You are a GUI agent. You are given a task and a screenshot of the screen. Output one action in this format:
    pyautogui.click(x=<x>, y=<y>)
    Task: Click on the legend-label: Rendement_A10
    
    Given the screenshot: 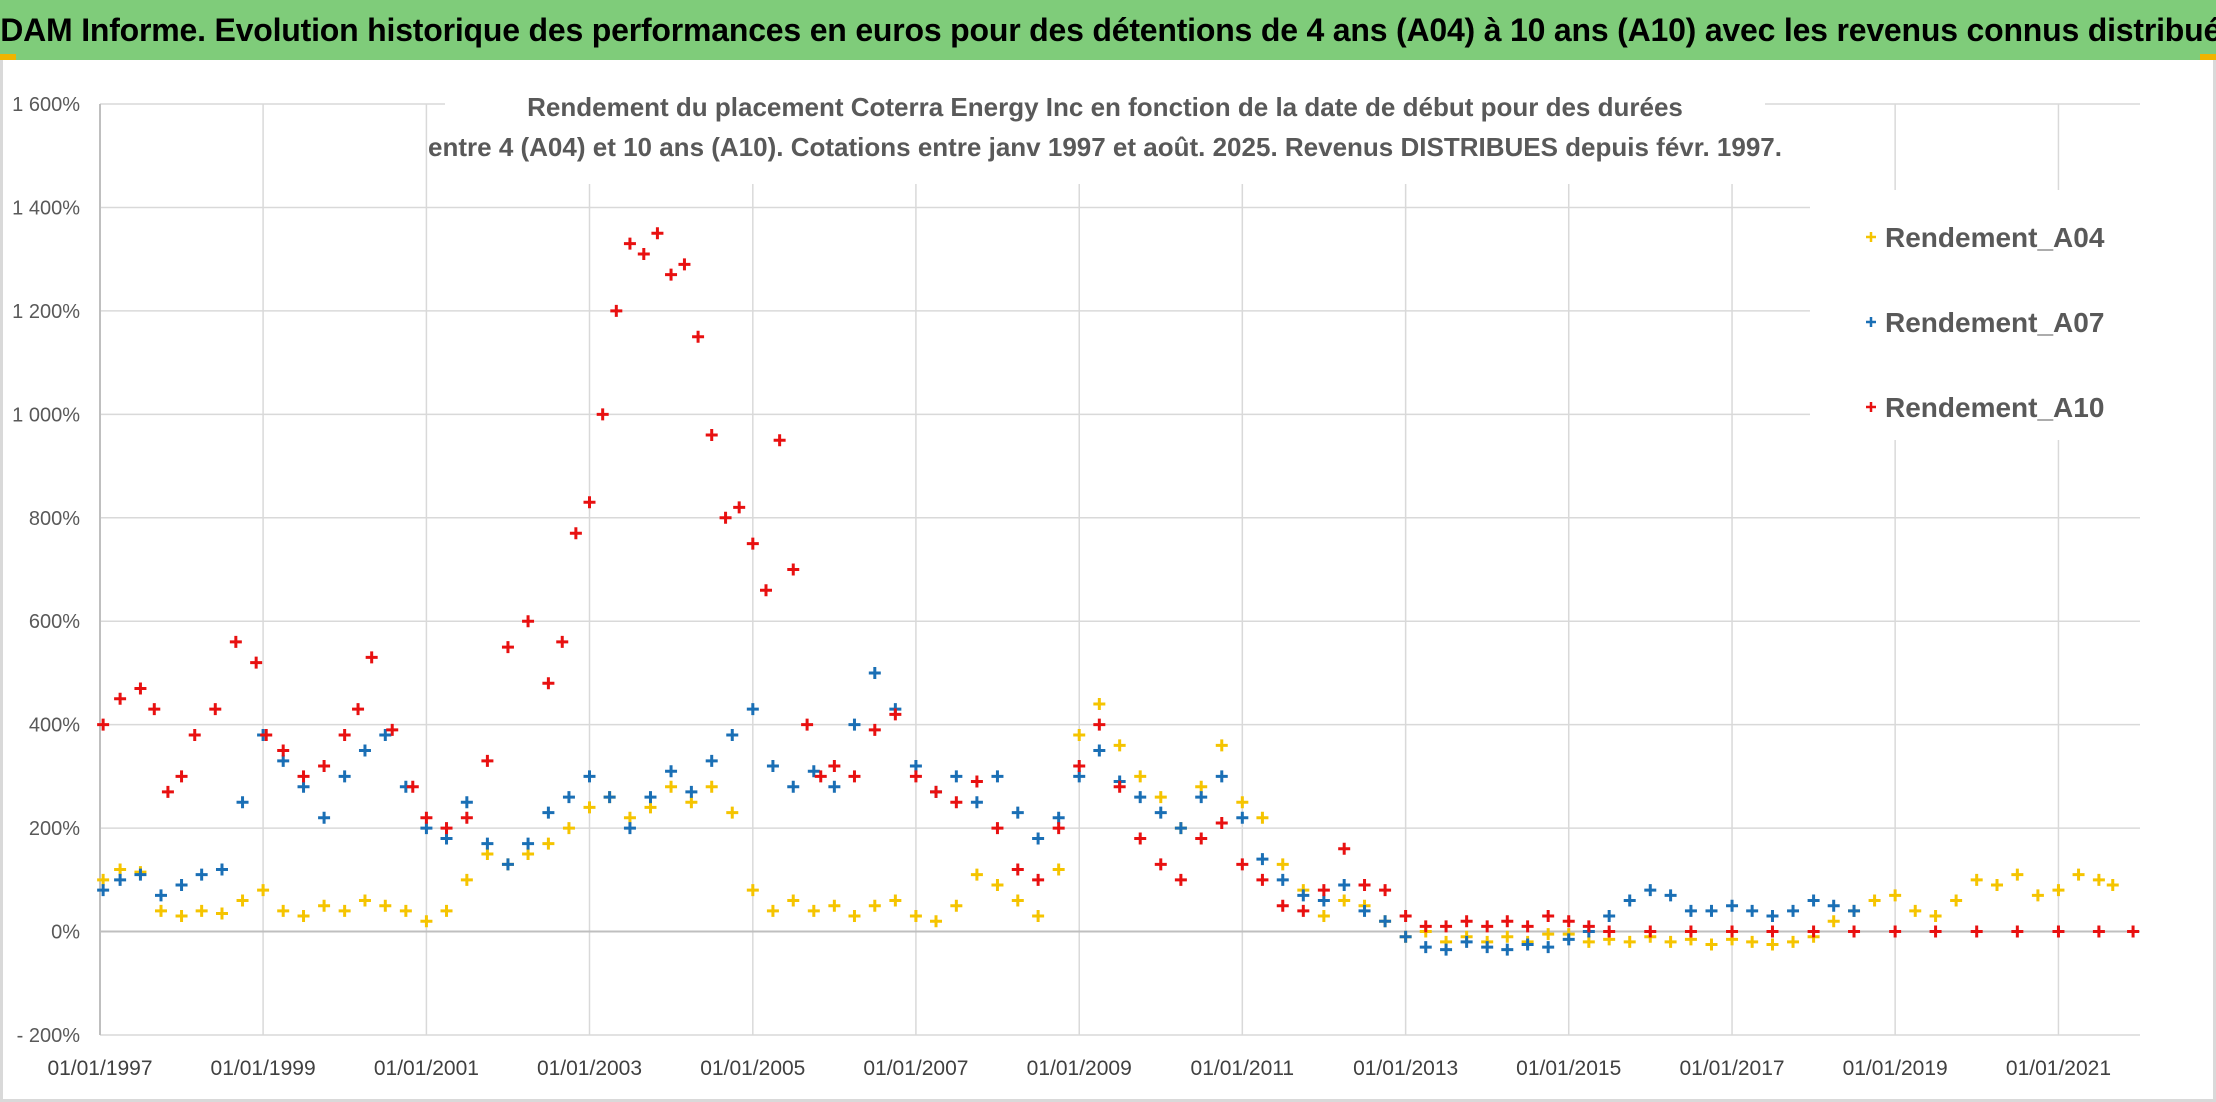 What is the action you would take?
    pyautogui.click(x=1994, y=407)
    